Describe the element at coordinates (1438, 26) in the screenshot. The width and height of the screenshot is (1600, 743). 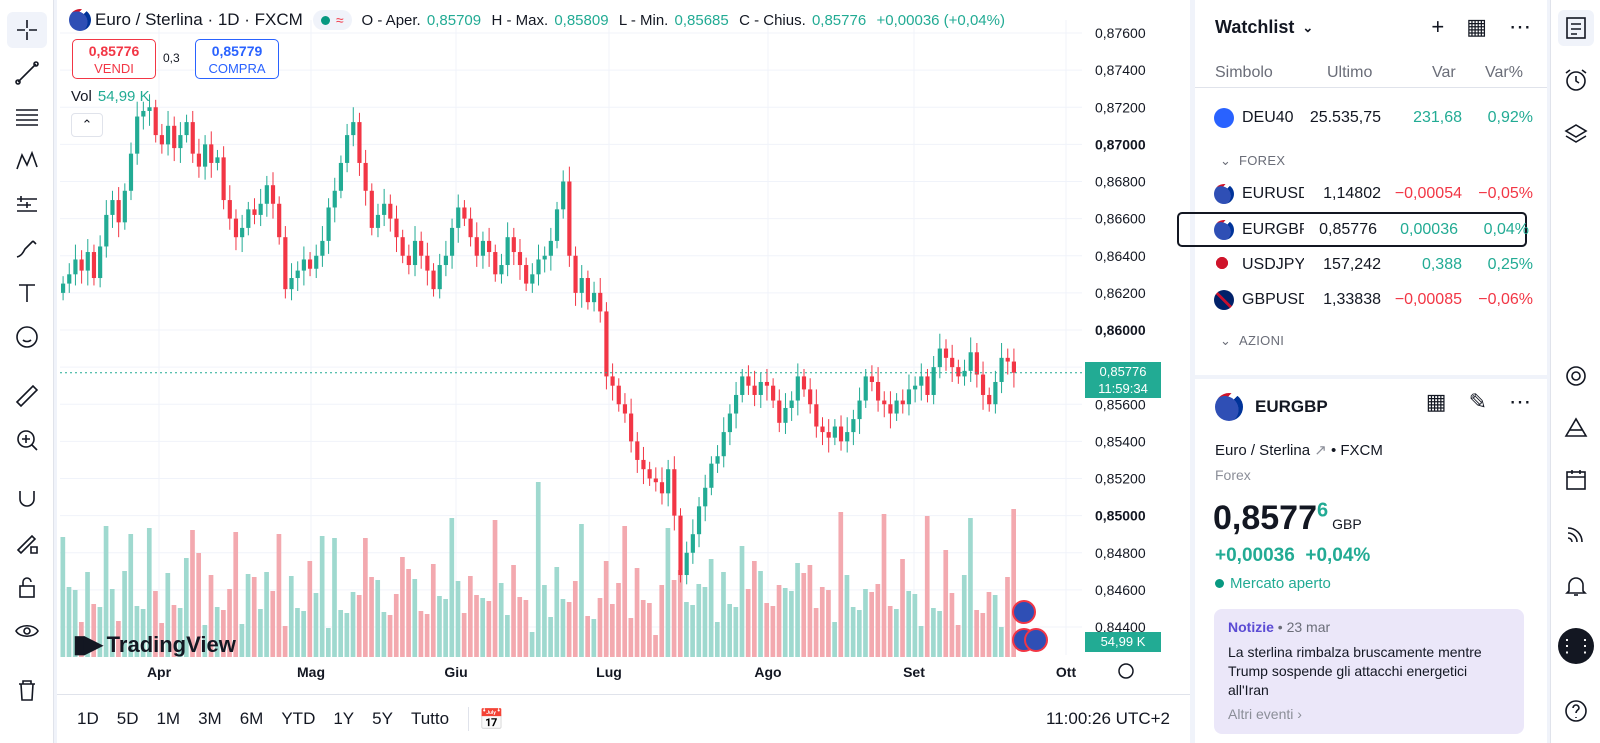
I see `add-symbol-icon: +` at that location.